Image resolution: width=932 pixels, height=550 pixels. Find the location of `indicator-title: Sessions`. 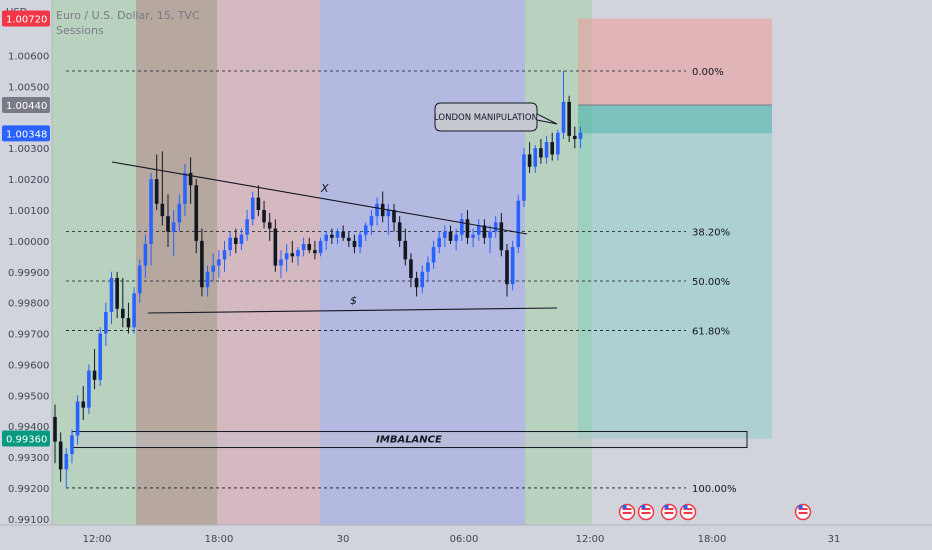

indicator-title: Sessions is located at coordinates (80, 30).